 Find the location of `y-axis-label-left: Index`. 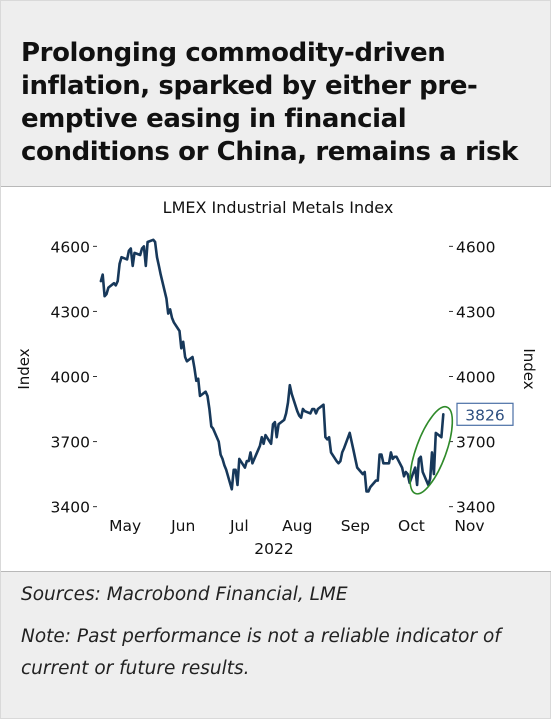

y-axis-label-left: Index is located at coordinates (24, 368).